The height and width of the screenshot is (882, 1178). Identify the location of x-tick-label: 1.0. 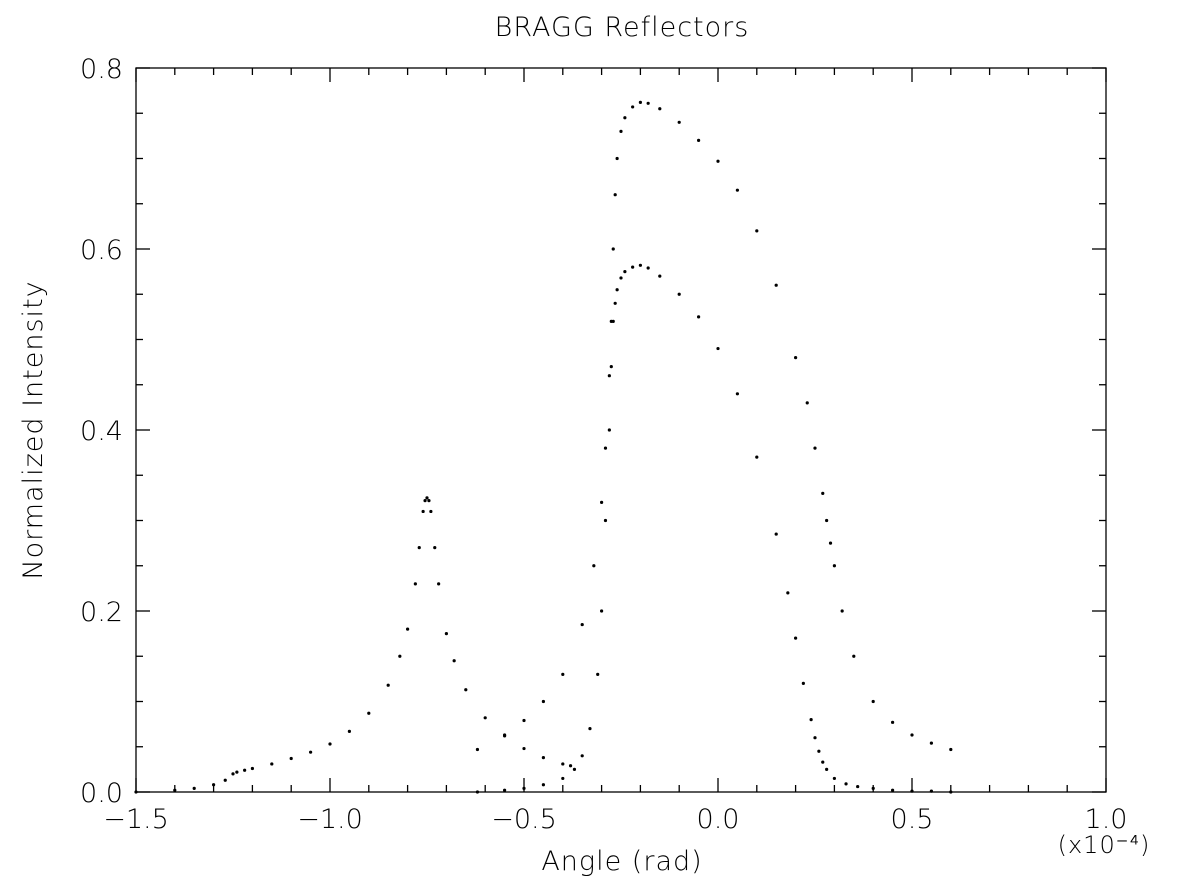
(1106, 819).